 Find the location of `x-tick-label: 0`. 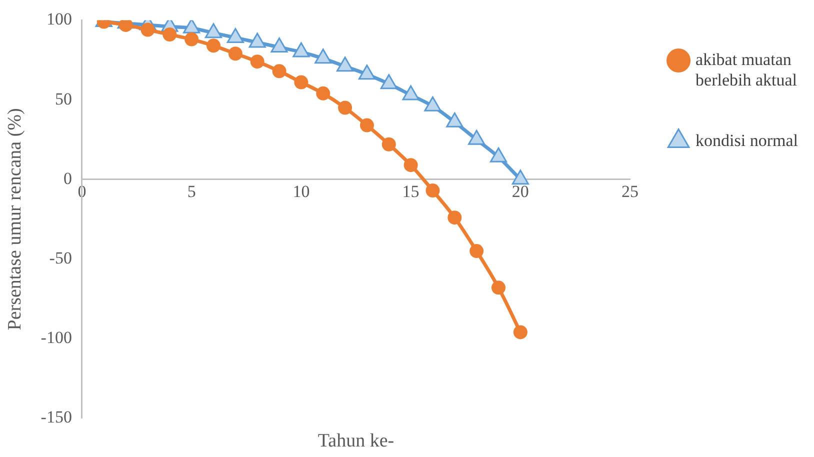

x-tick-label: 0 is located at coordinates (82, 192).